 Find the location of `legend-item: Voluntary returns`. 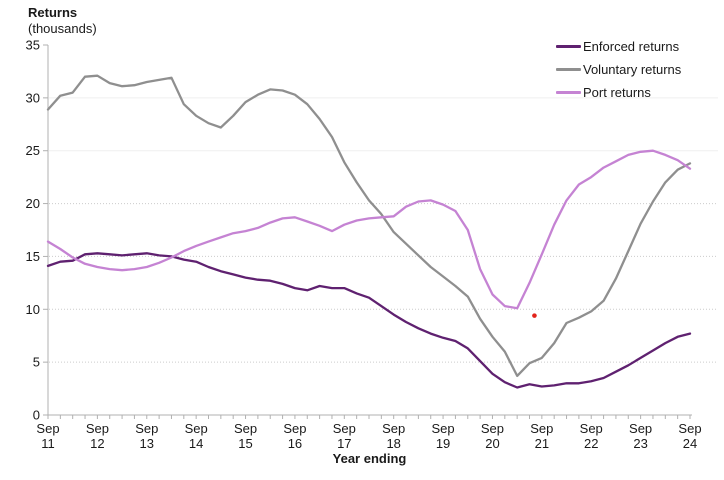

legend-item: Voluntary returns is located at coordinates (618, 69).